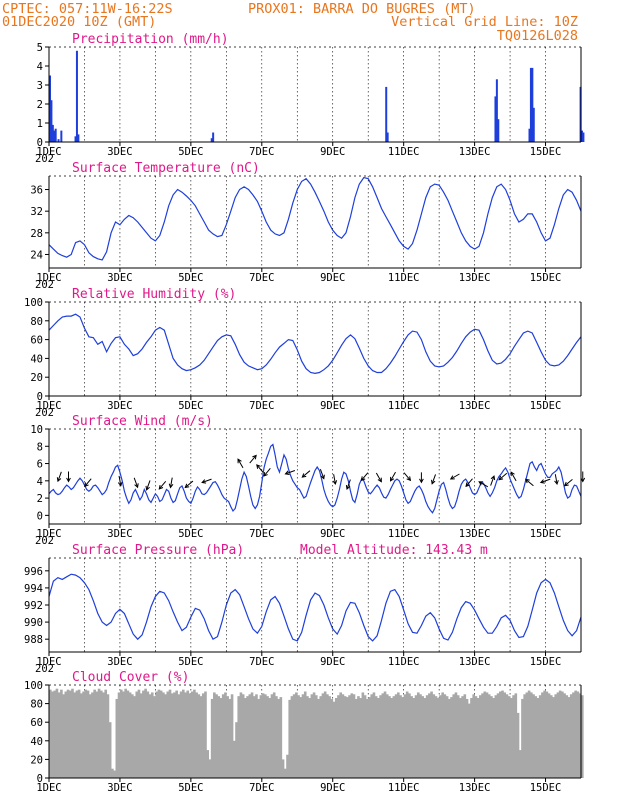 This screenshot has height=800, width=618. I want to click on panel-title: Precipitation (mm/h), so click(150, 39).